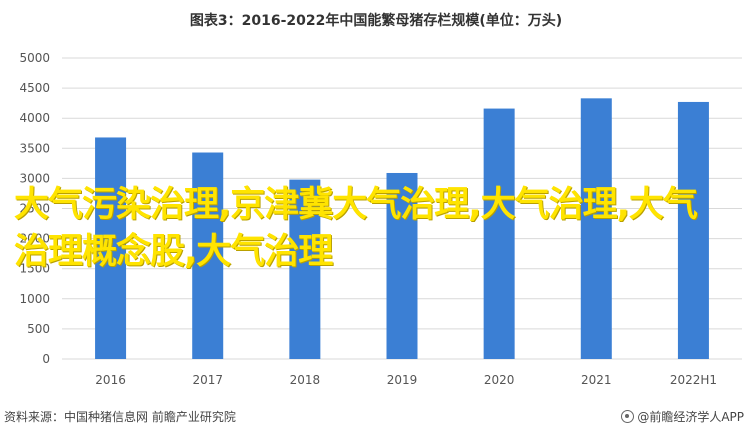  What do you see at coordinates (402, 265) in the screenshot?
I see `bar-2019` at bounding box center [402, 265].